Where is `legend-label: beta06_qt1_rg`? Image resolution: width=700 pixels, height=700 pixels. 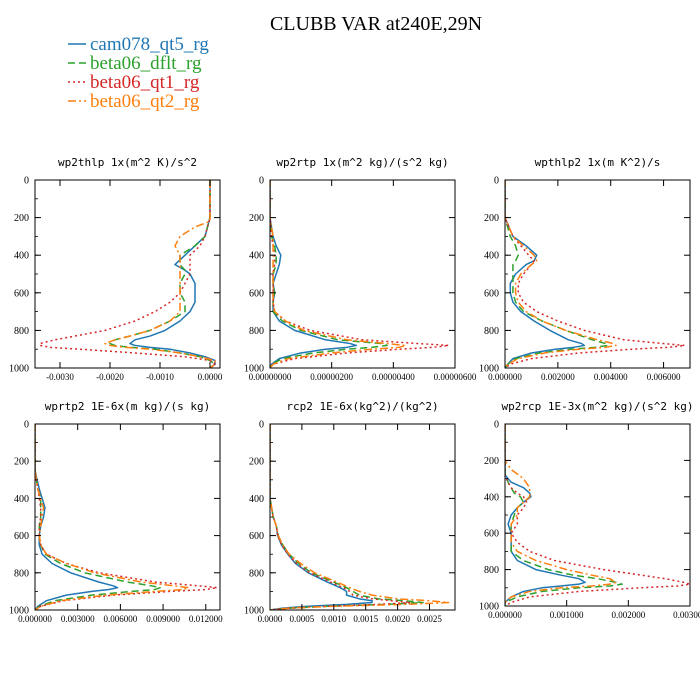
legend-label: beta06_qt1_rg is located at coordinates (145, 82).